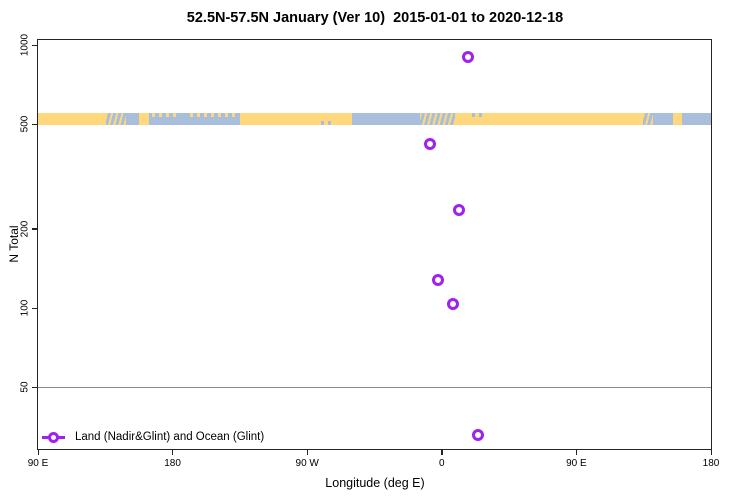 The width and height of the screenshot is (750, 500). Describe the element at coordinates (25, 45) in the screenshot. I see `y-tick-label: 1000` at that location.